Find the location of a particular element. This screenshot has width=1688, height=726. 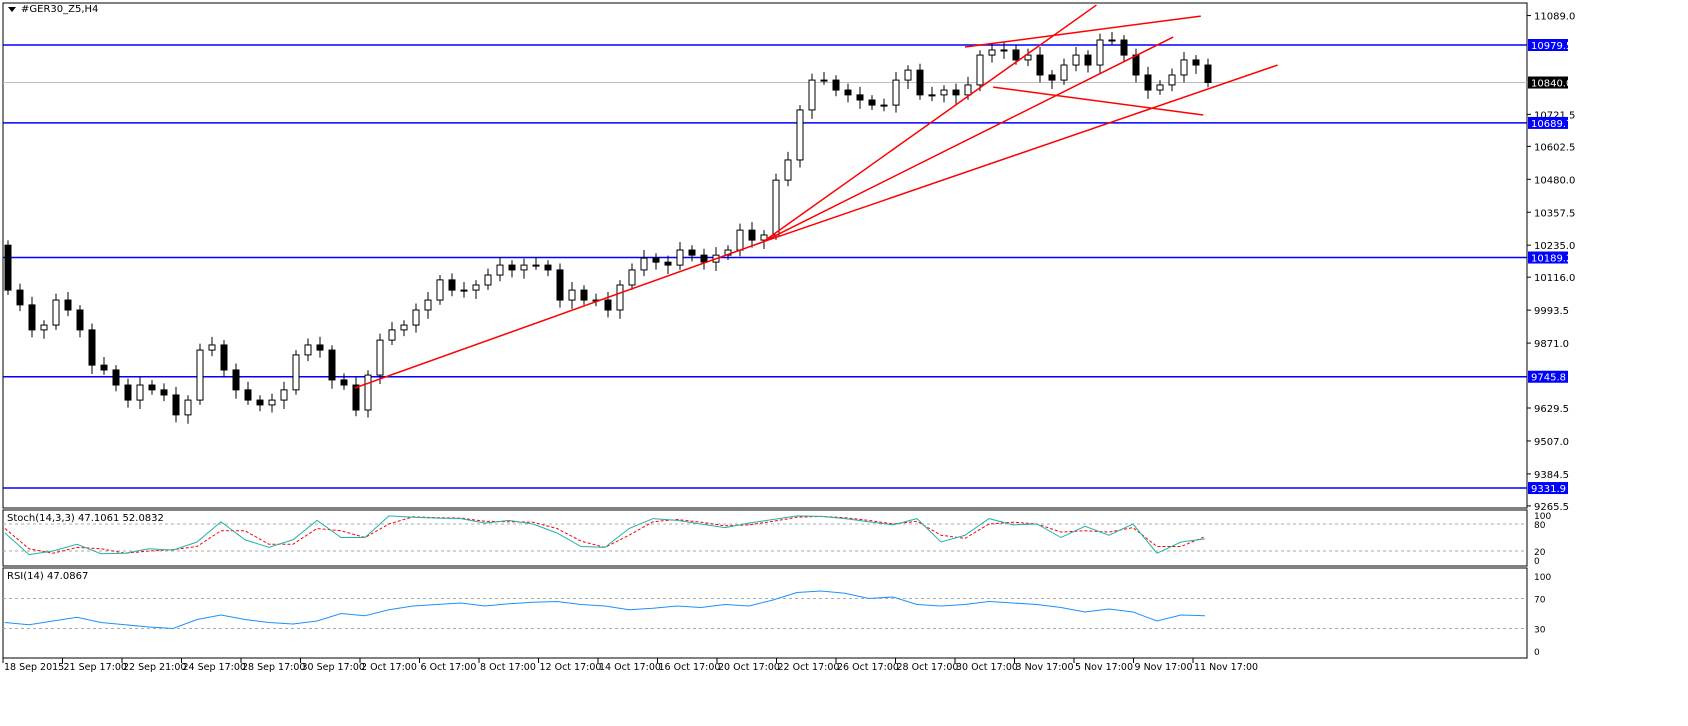

stoch-y-tick-label: 20 is located at coordinates (1540, 553).